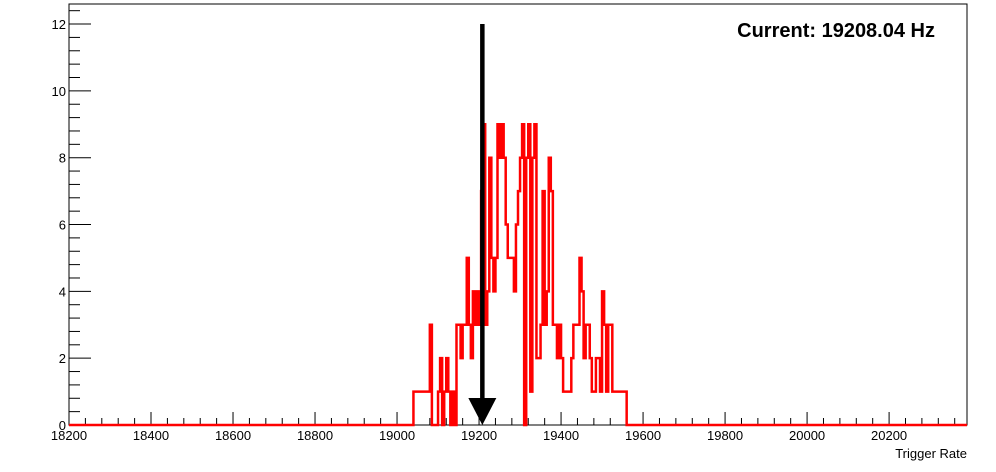  I want to click on y-tick-label: 8, so click(62, 158).